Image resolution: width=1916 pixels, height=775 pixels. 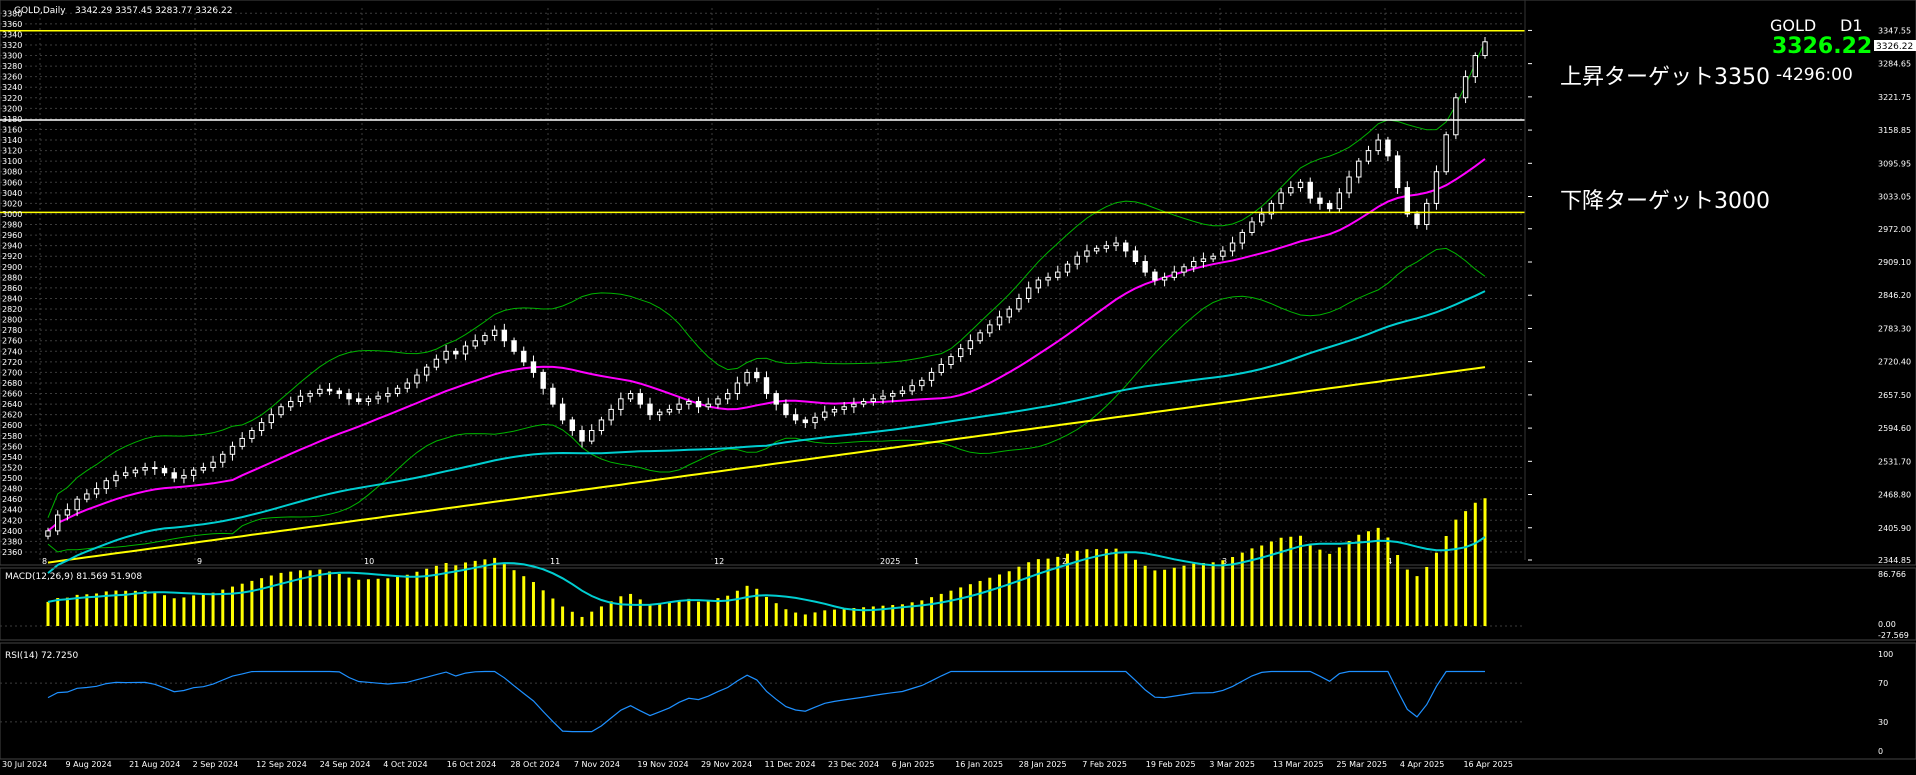 I want to click on left-axis-label: 3300, so click(x=12, y=56).